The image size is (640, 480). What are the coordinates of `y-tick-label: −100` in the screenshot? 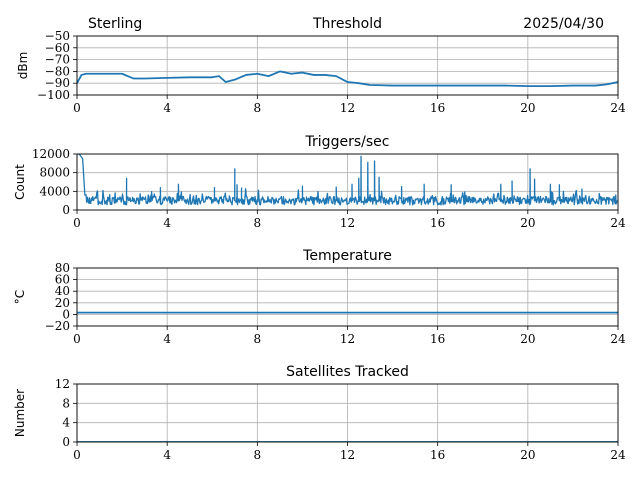 It's located at (53, 95).